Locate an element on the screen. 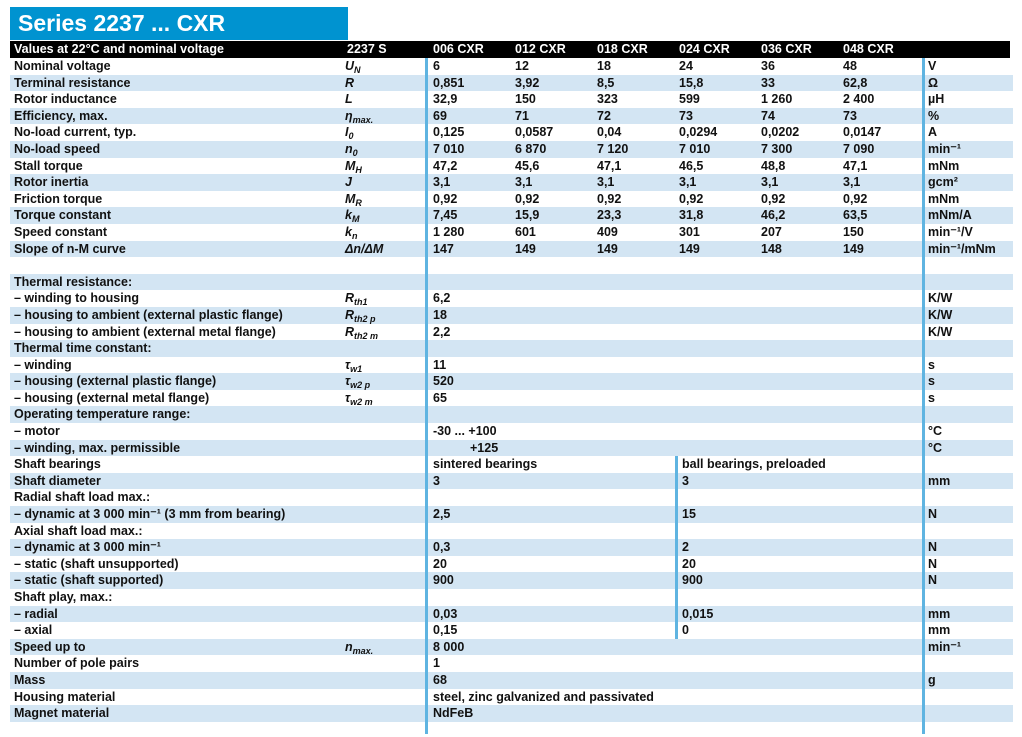 This screenshot has width=1022, height=737. value-cell: NdFeB is located at coordinates (453, 713).